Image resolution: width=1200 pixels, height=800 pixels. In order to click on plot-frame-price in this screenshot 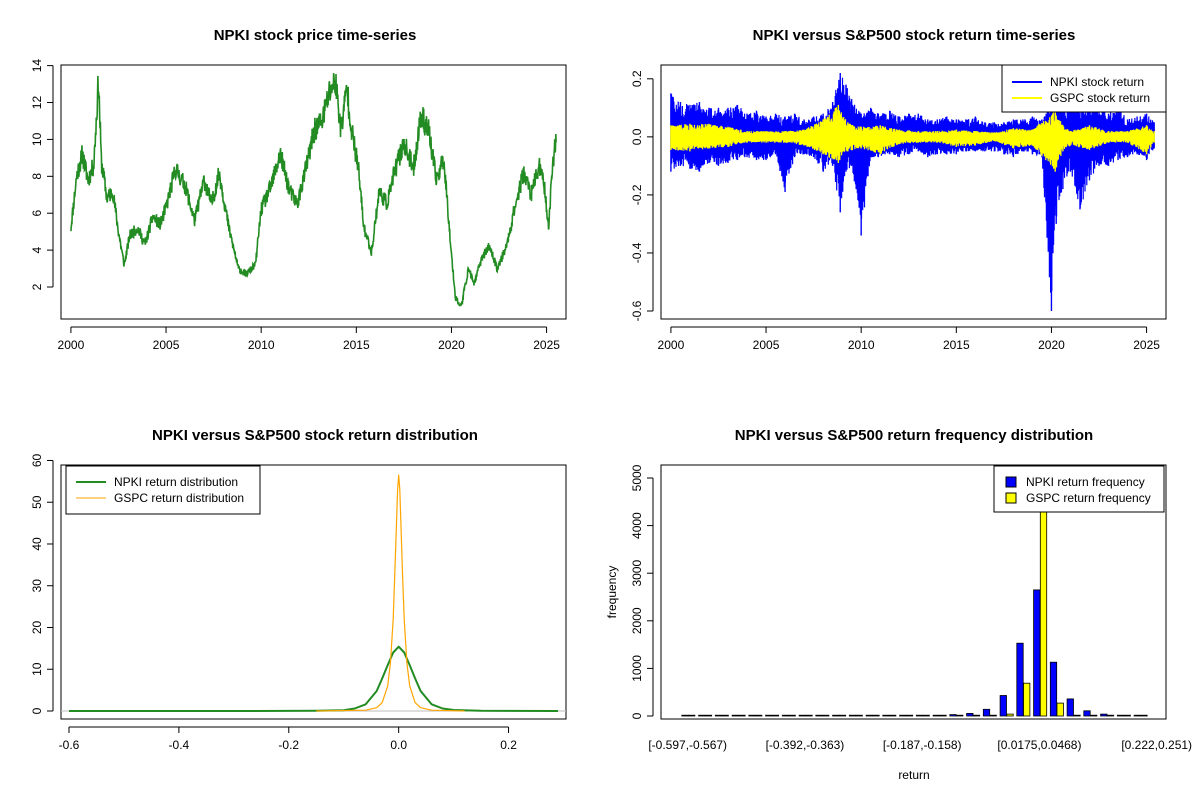, I will do `click(313, 192)`.